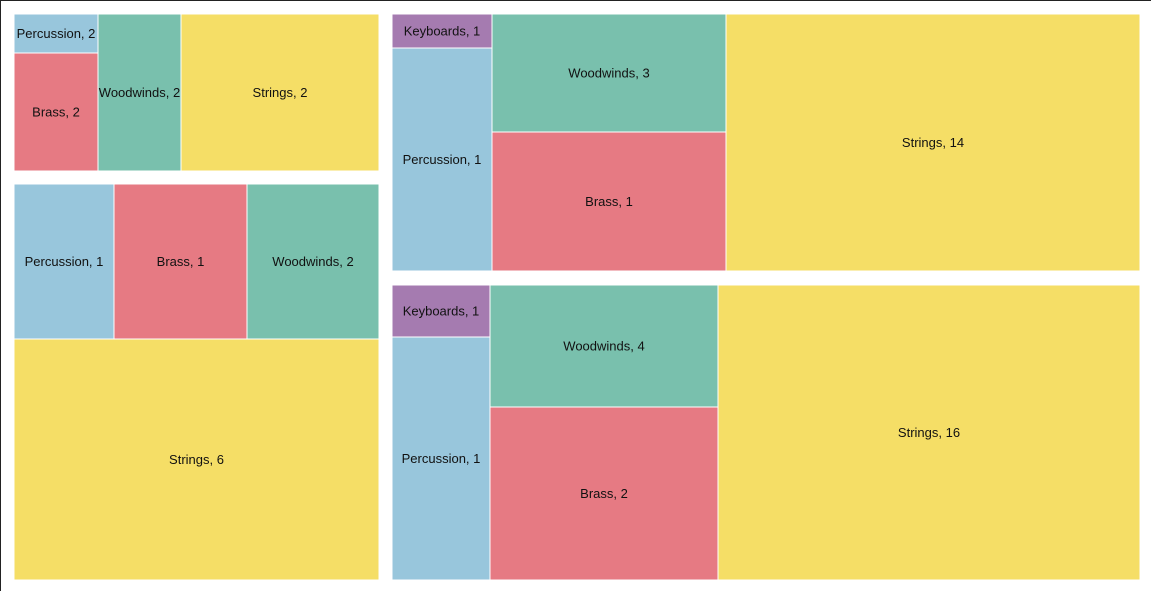  I want to click on cell-label-strings: Strings, 16, so click(929, 432).